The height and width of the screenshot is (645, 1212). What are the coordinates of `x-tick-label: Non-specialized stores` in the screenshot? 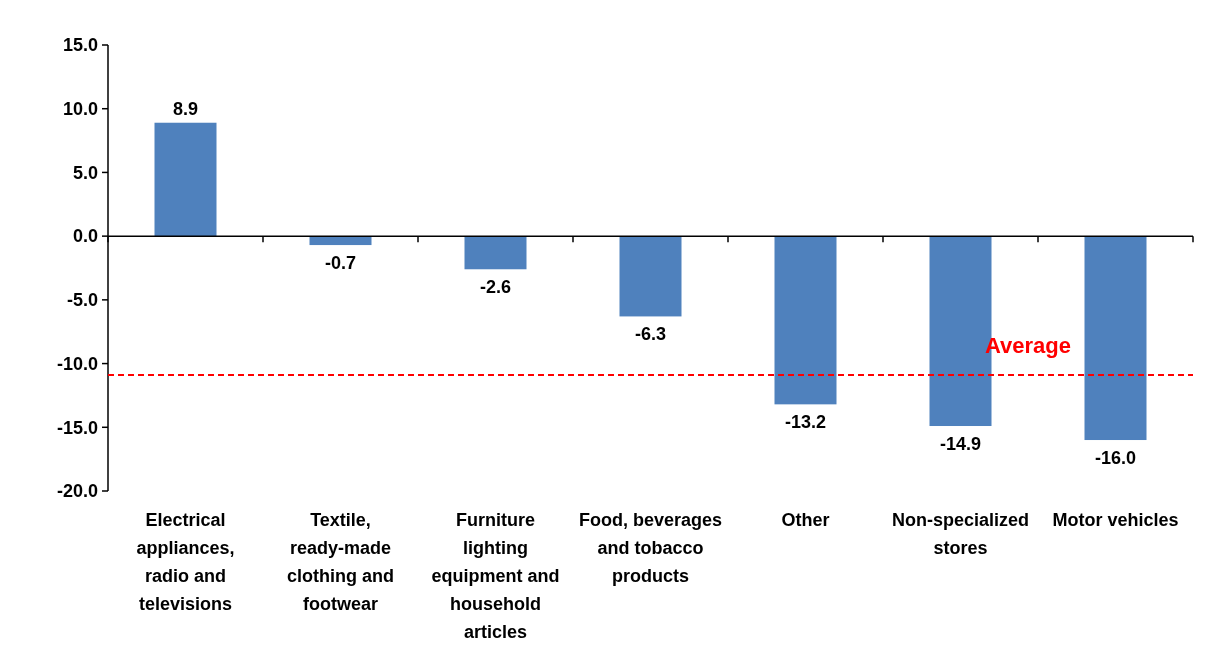 It's located at (960, 534).